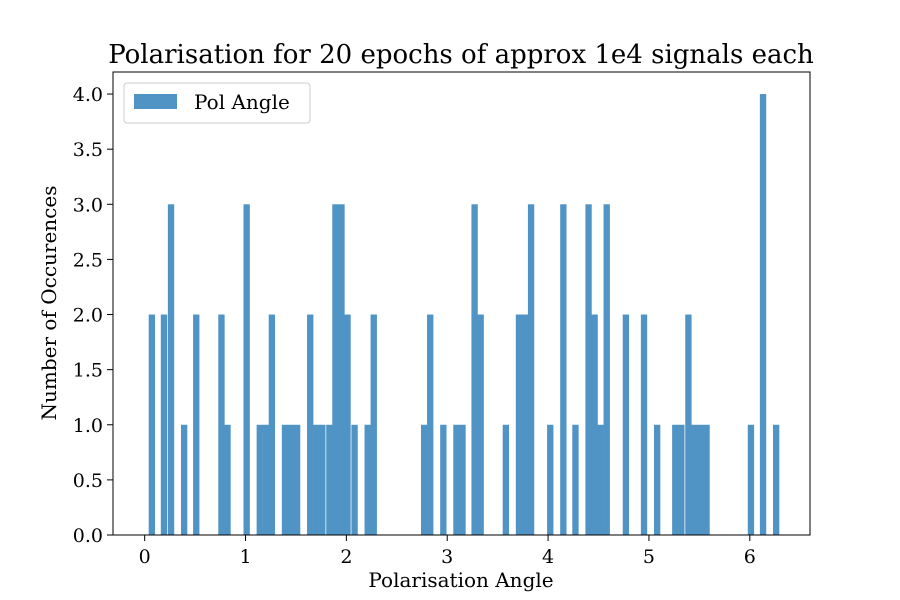 This screenshot has width=900, height=600. Describe the element at coordinates (88, 426) in the screenshot. I see `y-tick-label: 1.0` at that location.